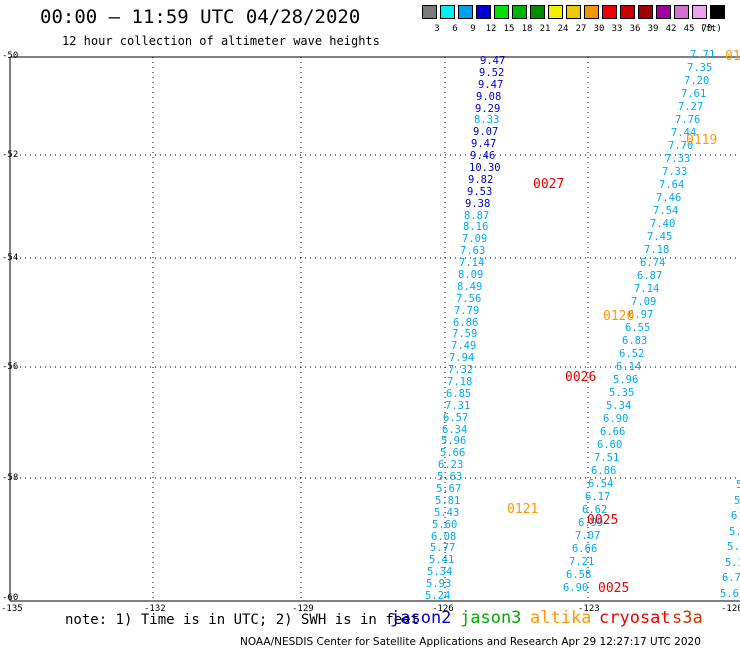  Describe the element at coordinates (10, 258) in the screenshot. I see `lat-label: -54` at that location.